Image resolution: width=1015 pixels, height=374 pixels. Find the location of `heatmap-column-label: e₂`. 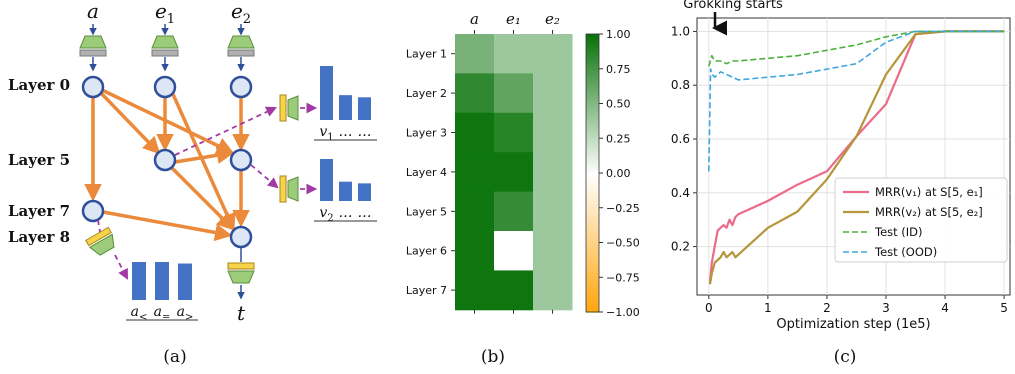

heatmap-column-label: e₂ is located at coordinates (552, 19).